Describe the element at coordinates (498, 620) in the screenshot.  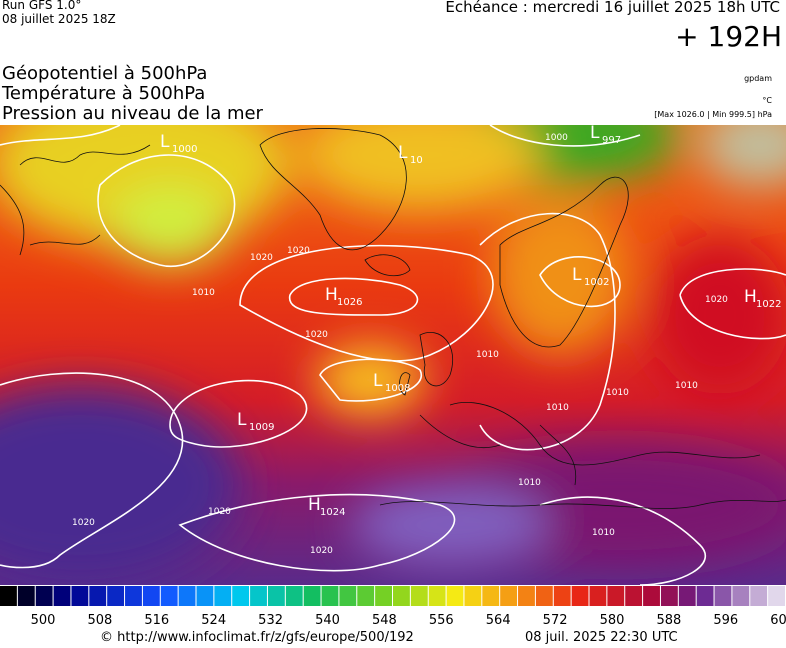
I see `legend-tick: 564` at that location.